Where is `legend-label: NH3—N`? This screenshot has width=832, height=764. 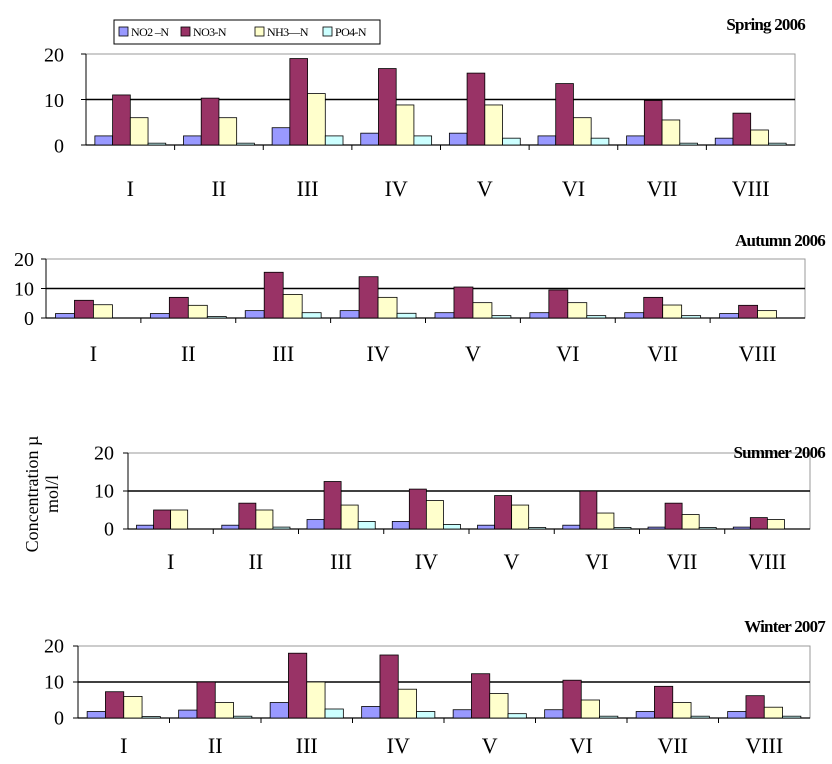 legend-label: NH3—N is located at coordinates (288, 32).